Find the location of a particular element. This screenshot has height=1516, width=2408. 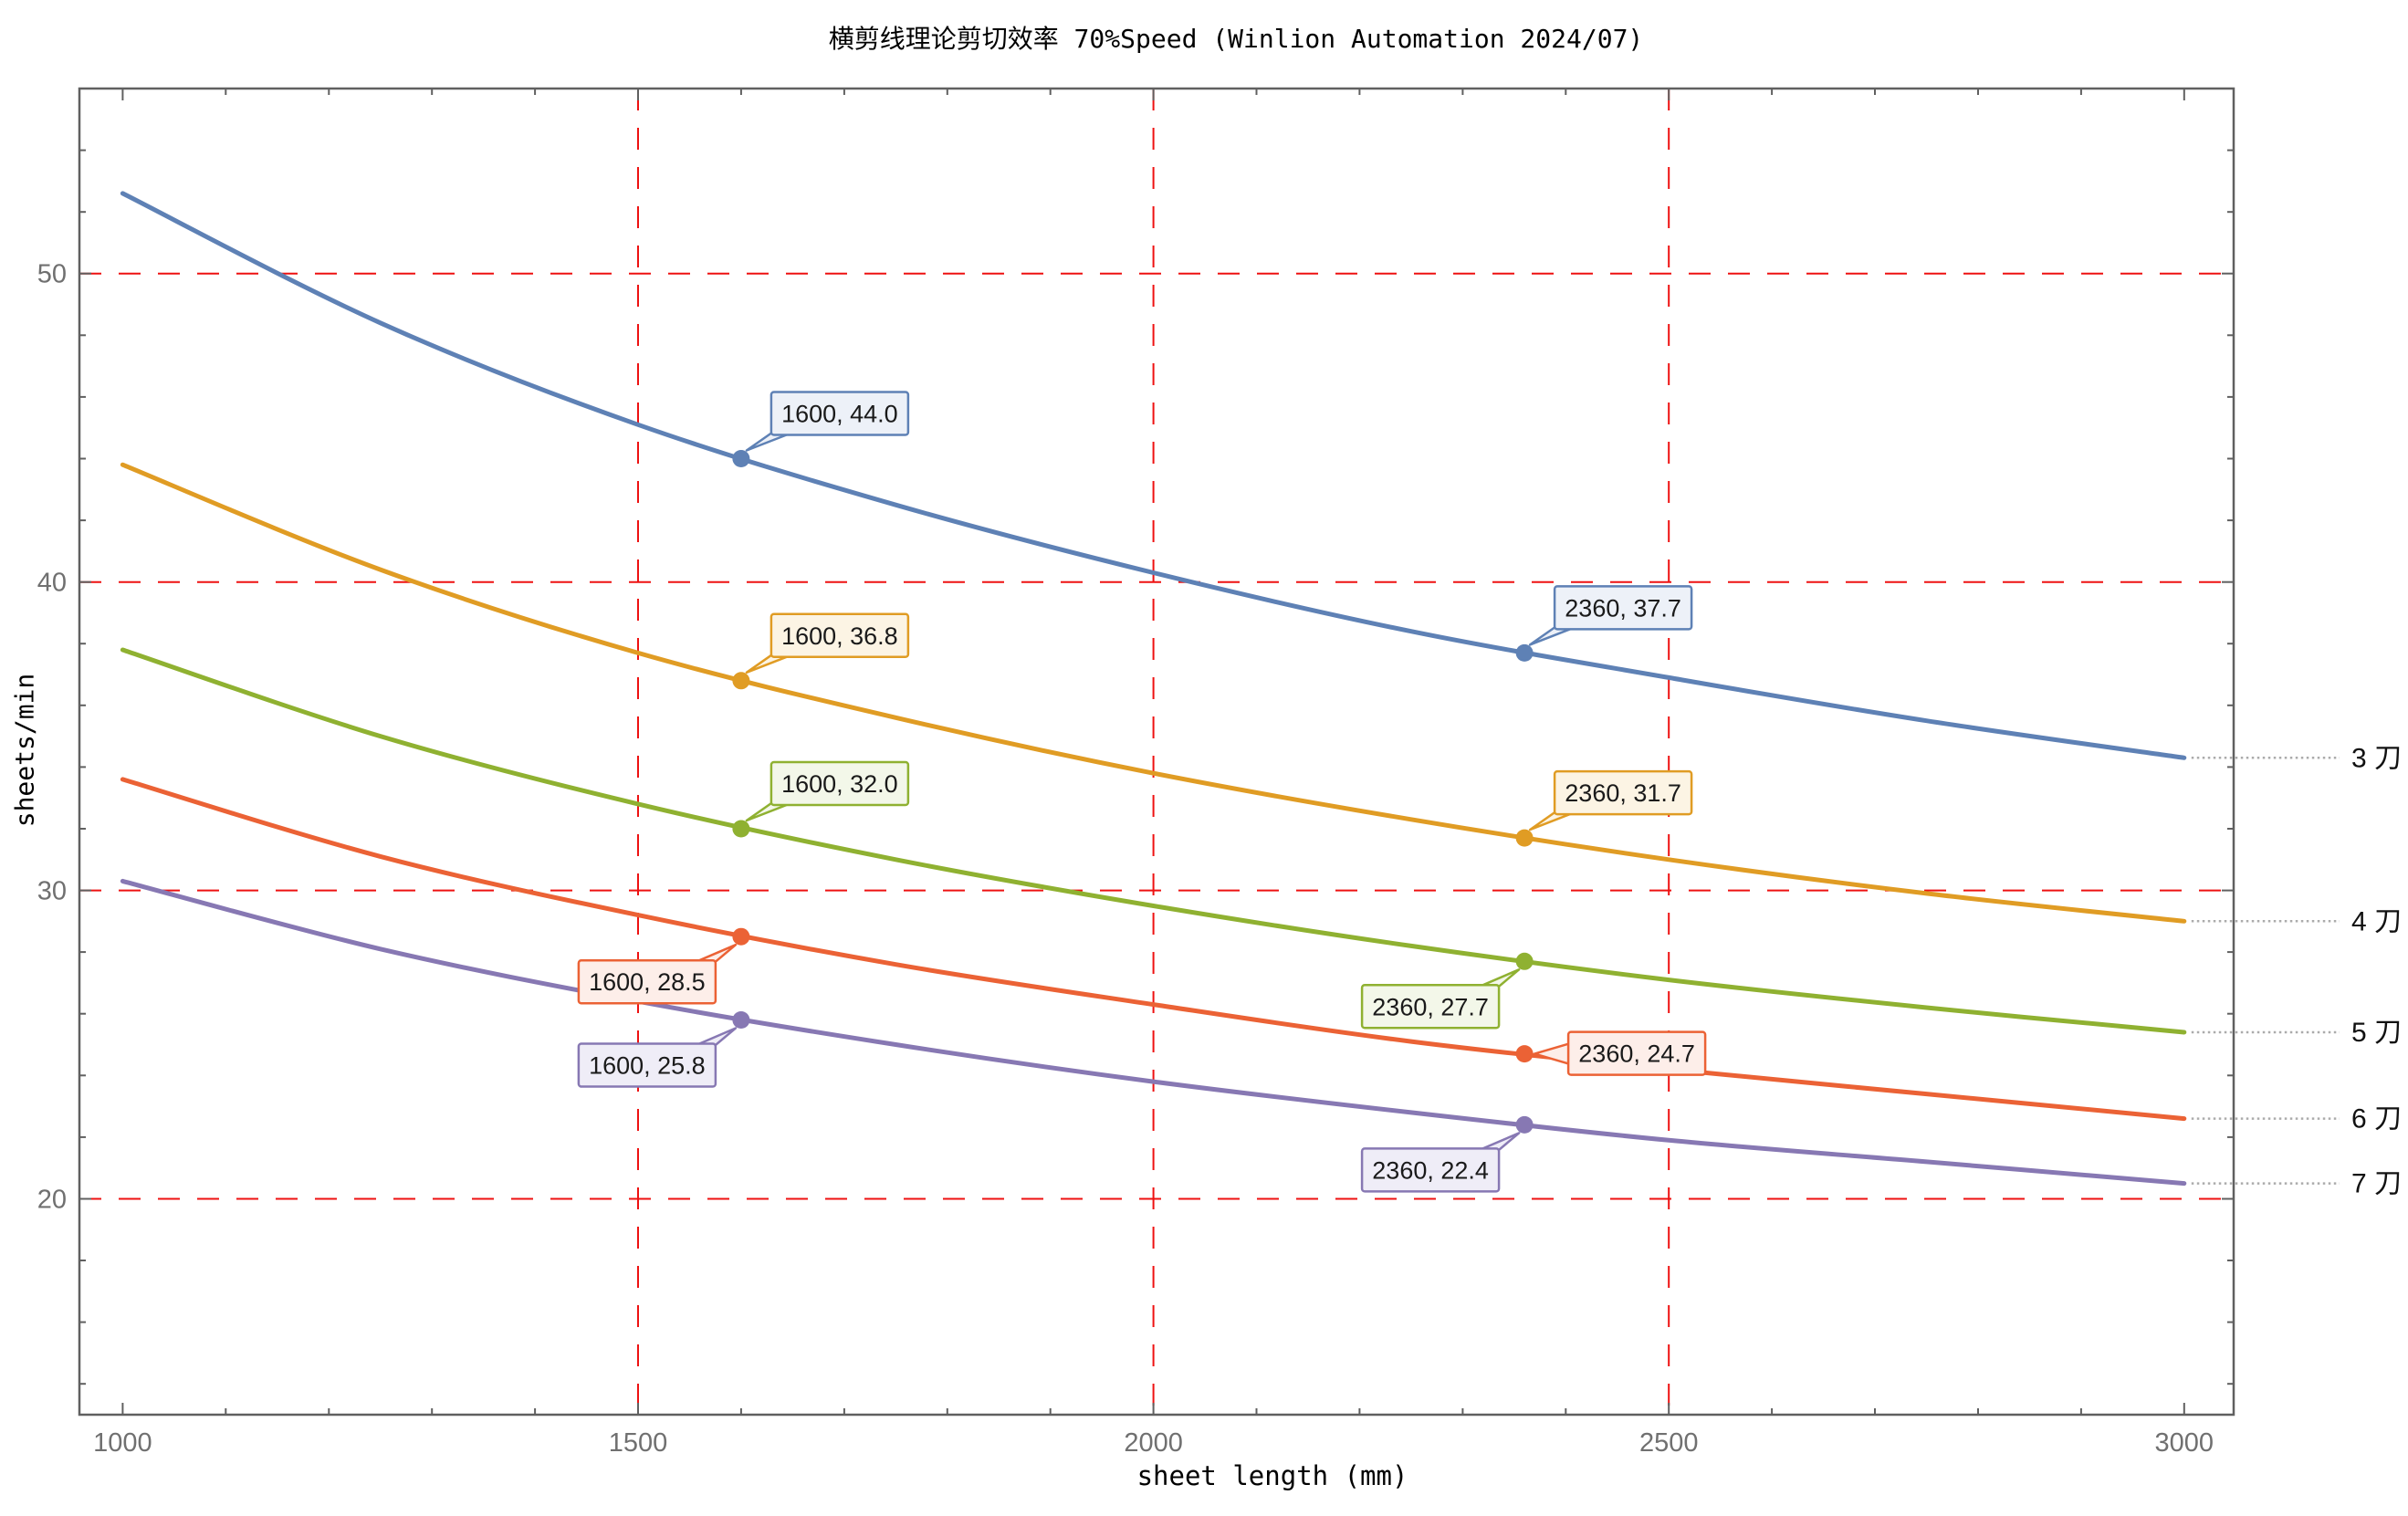

callout-tail is located at coordinates (1553, 1053).